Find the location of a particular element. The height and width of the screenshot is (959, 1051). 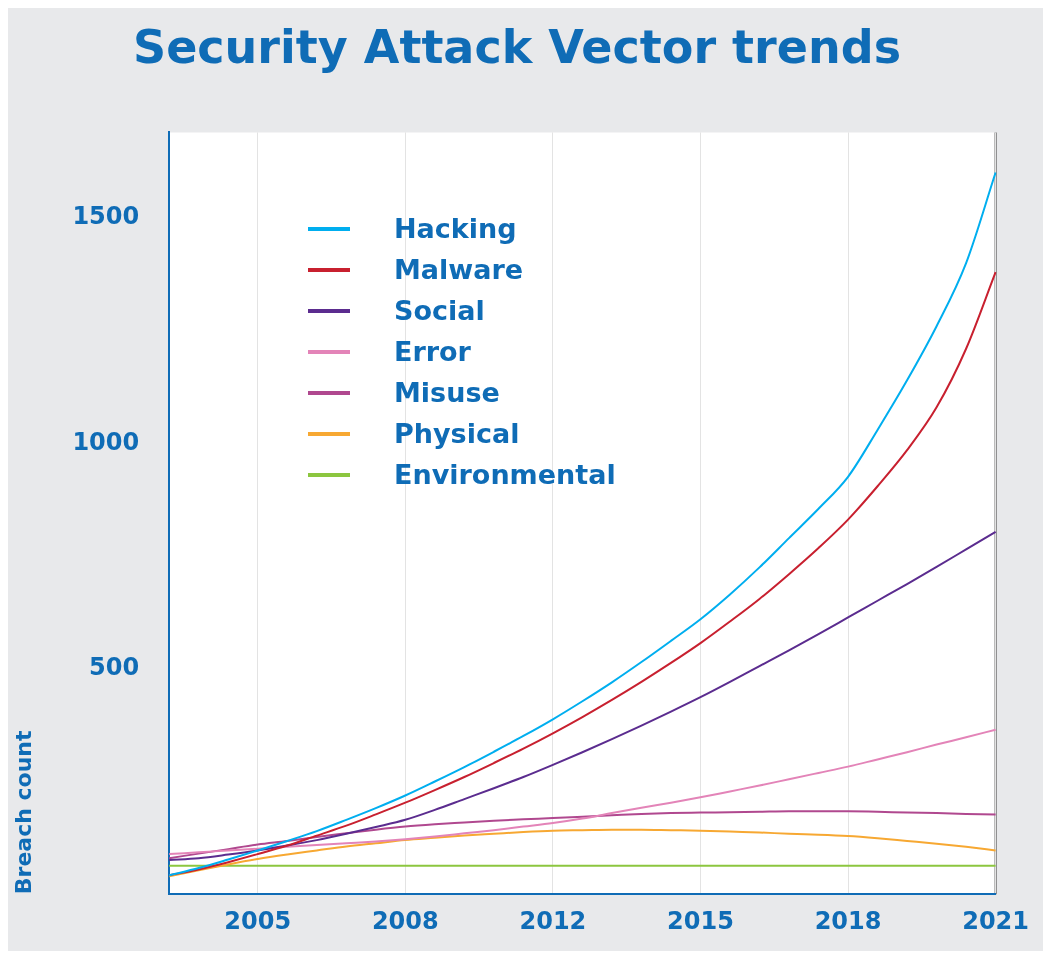

y-tick-label: 1000 is located at coordinates (106, 441).